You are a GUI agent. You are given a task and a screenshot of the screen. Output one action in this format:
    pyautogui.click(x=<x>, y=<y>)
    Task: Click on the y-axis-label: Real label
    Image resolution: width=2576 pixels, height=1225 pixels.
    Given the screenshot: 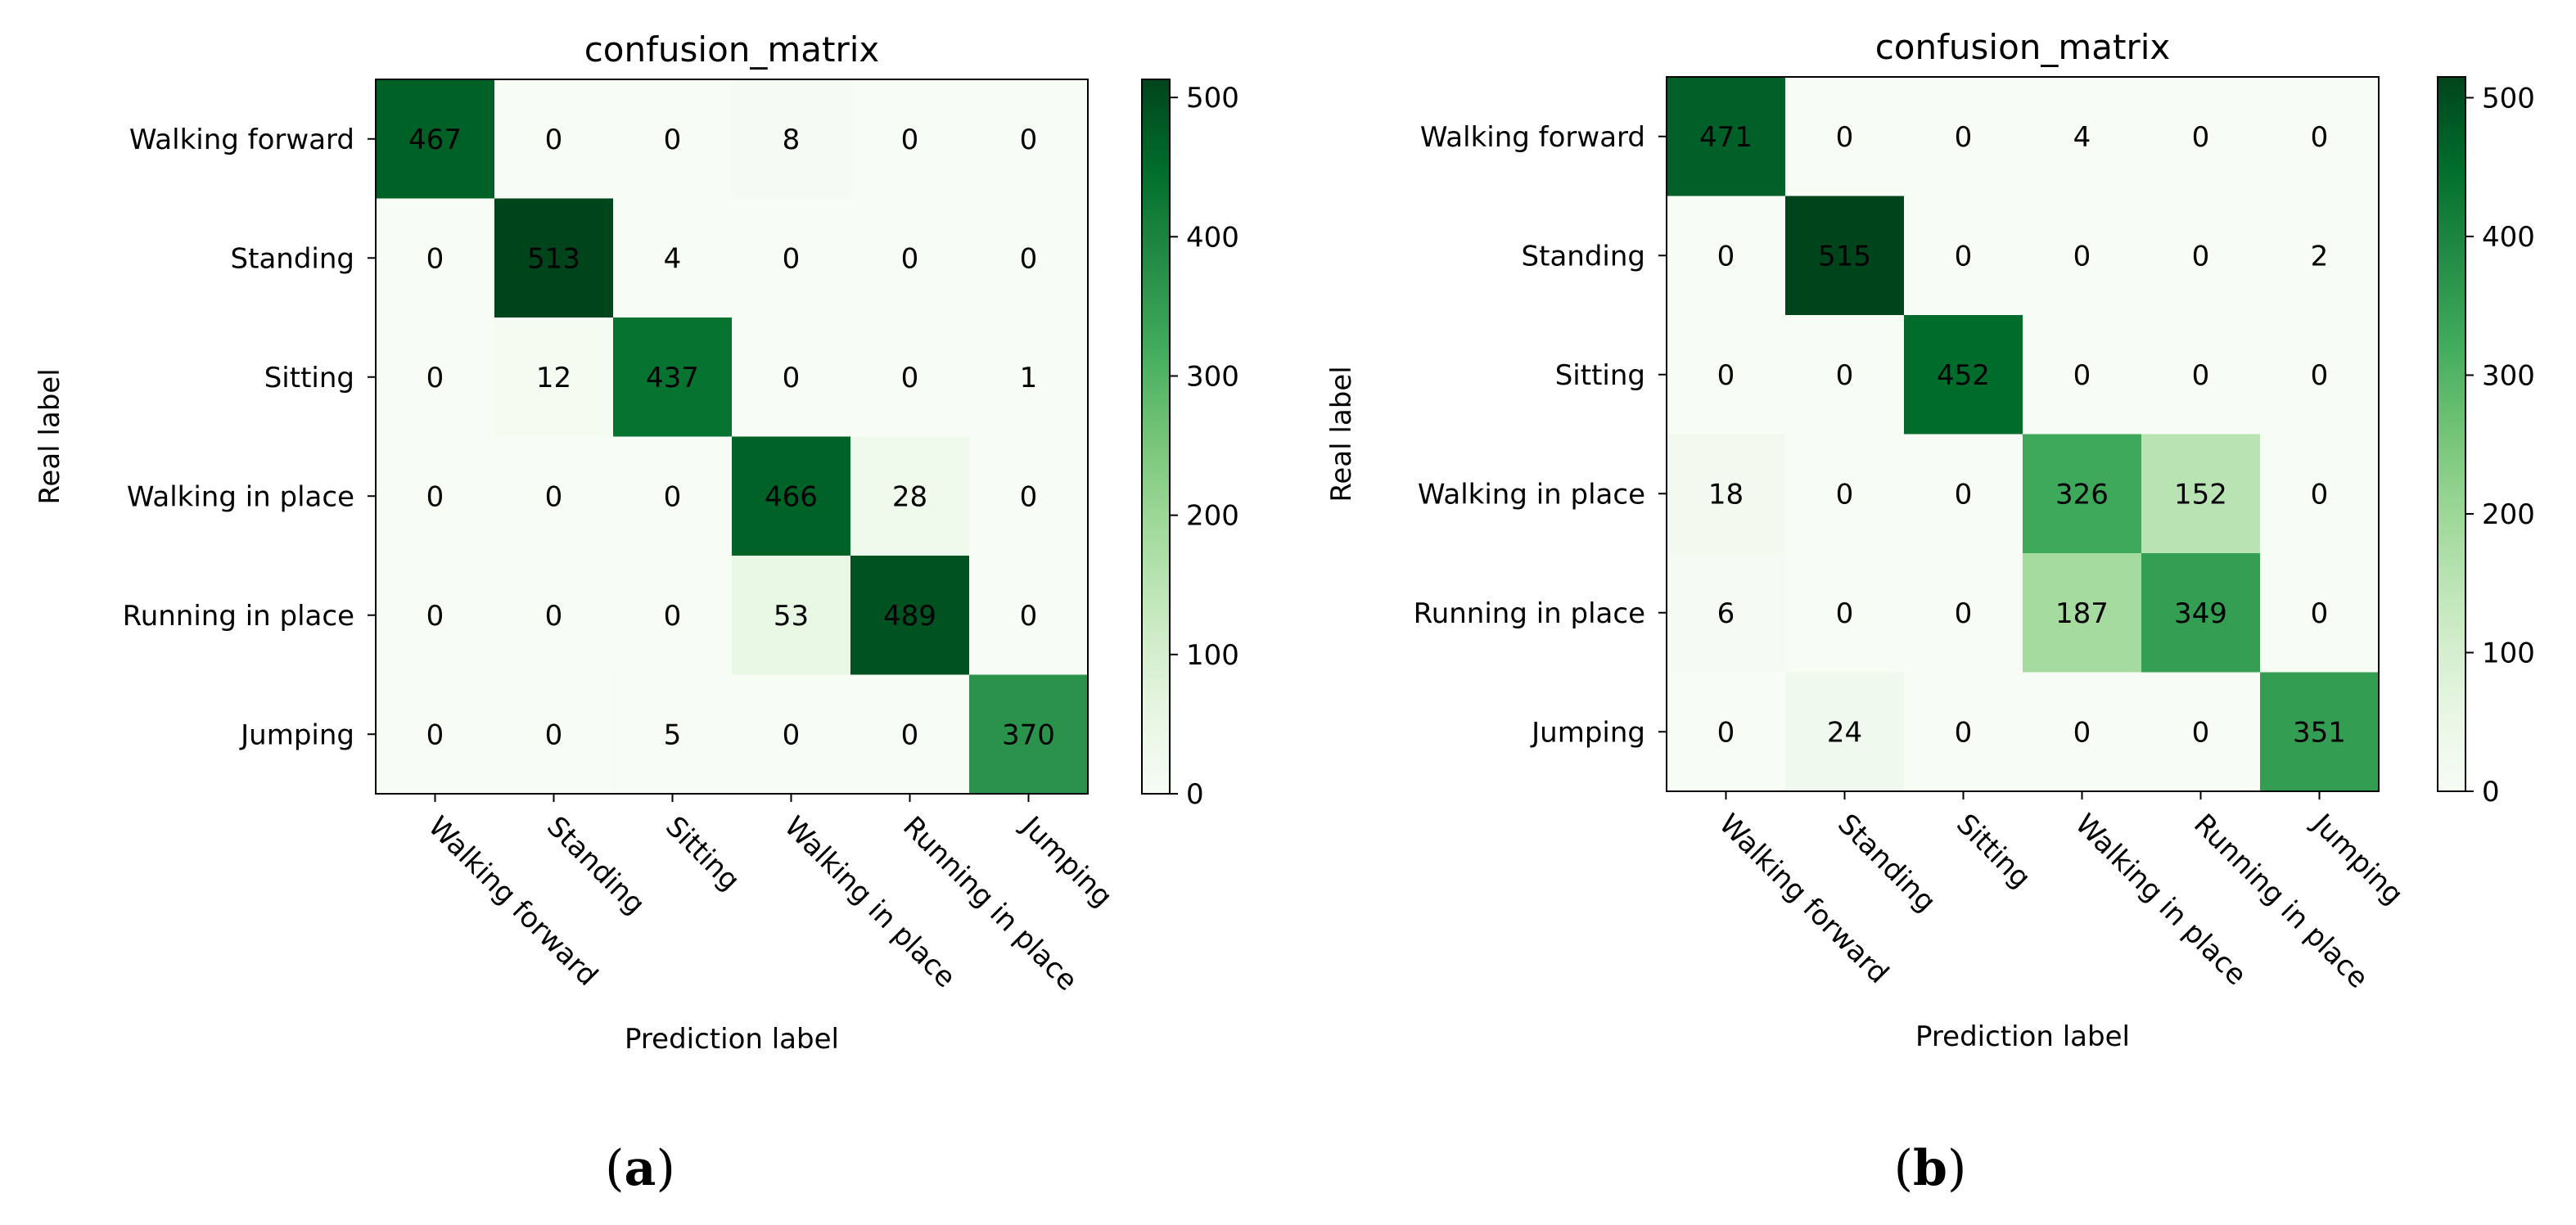 What is the action you would take?
    pyautogui.click(x=1341, y=434)
    